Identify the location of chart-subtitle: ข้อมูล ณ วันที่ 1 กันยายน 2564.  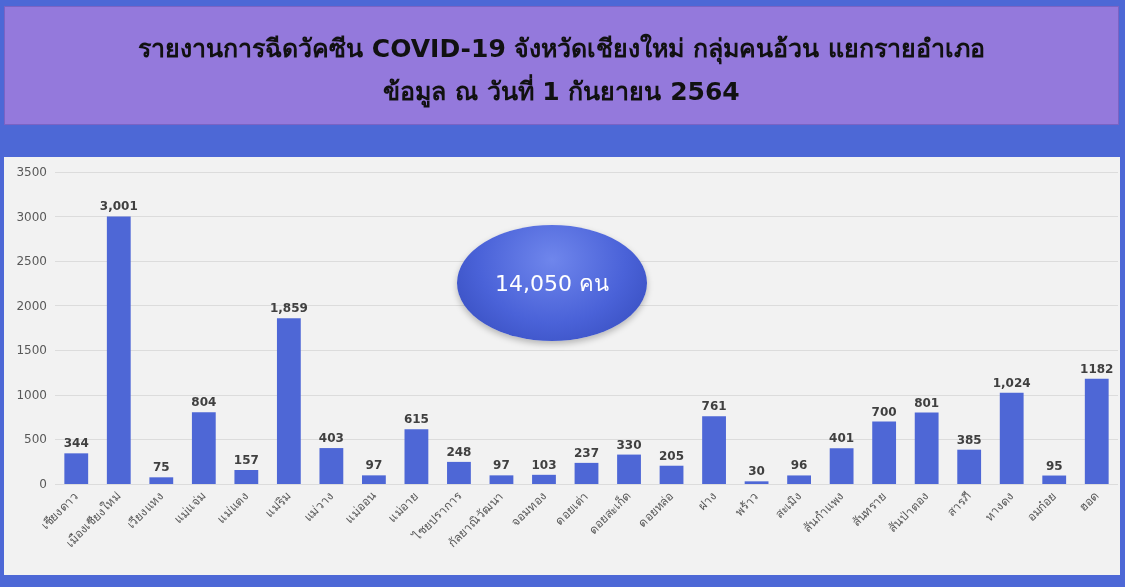
(561, 92).